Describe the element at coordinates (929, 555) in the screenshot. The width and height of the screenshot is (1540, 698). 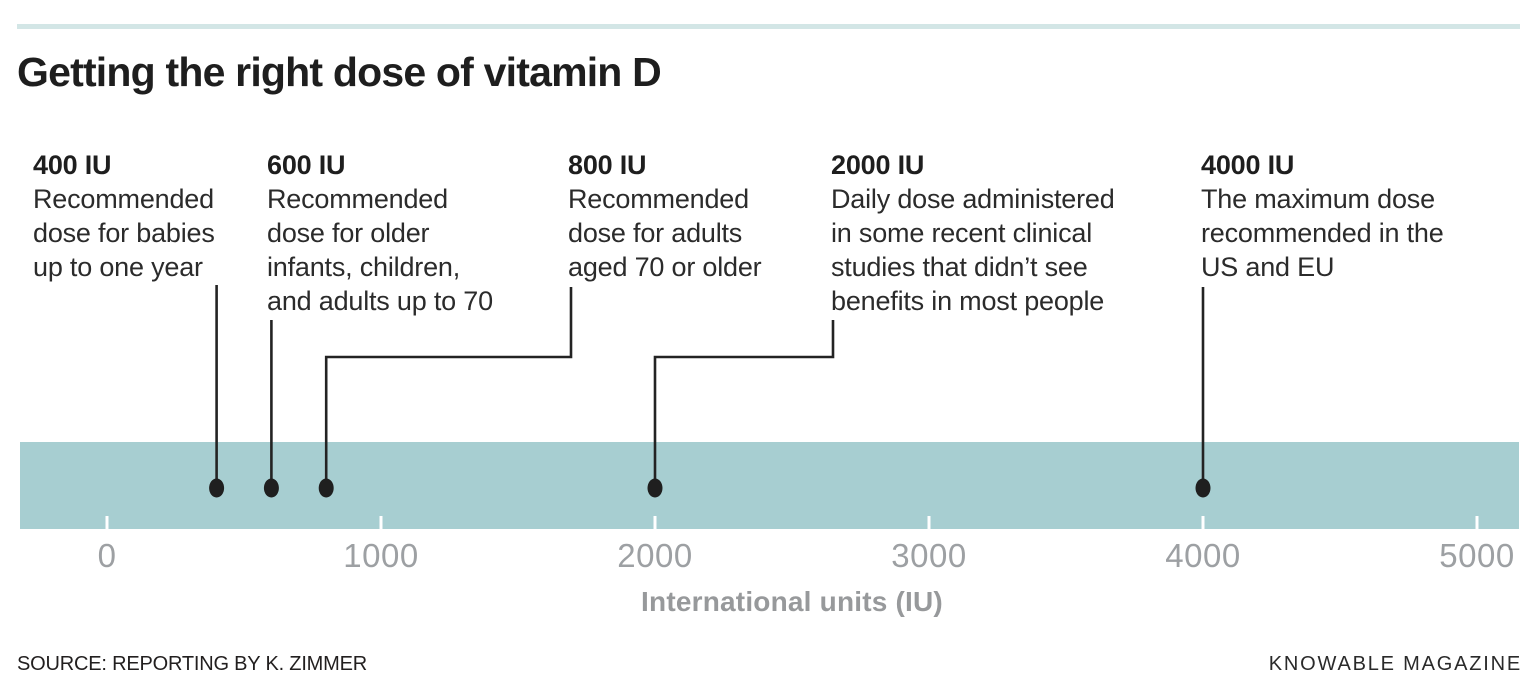
I see `axis-tick-label: 3000` at that location.